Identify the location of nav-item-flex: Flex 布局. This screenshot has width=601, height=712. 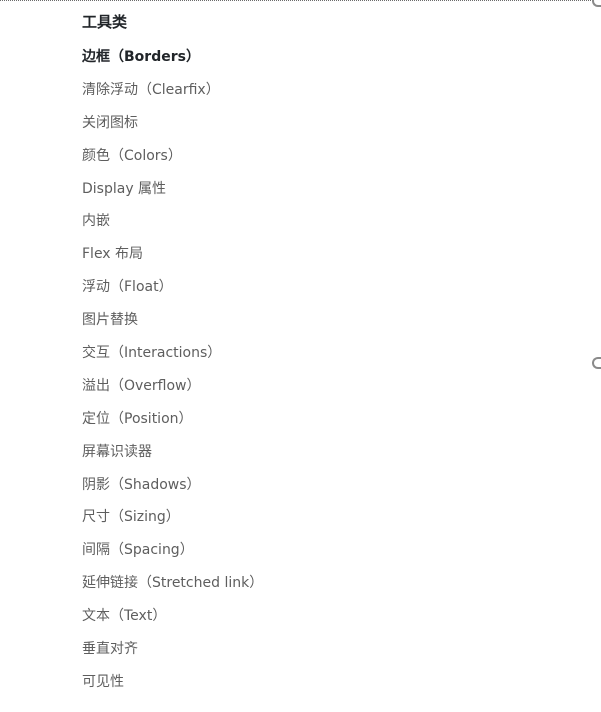
(113, 254).